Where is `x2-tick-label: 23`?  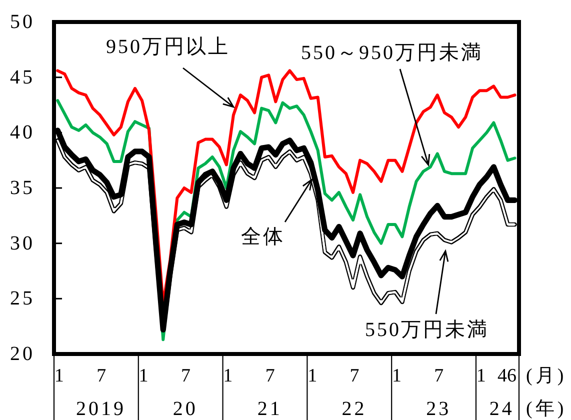 x2-tick-label: 23 is located at coordinates (439, 409).